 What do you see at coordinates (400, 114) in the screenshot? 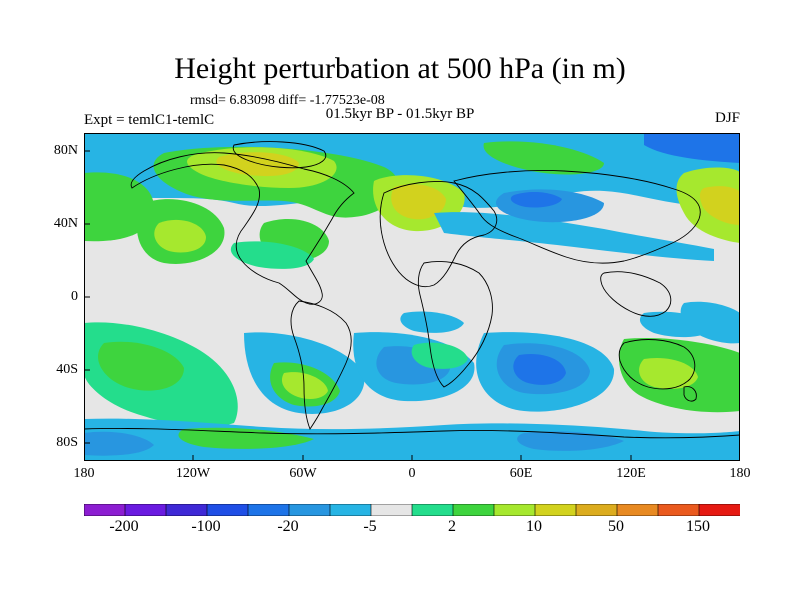
I see `period-text: 01.5kyr BP - 01.5kyr BP` at bounding box center [400, 114].